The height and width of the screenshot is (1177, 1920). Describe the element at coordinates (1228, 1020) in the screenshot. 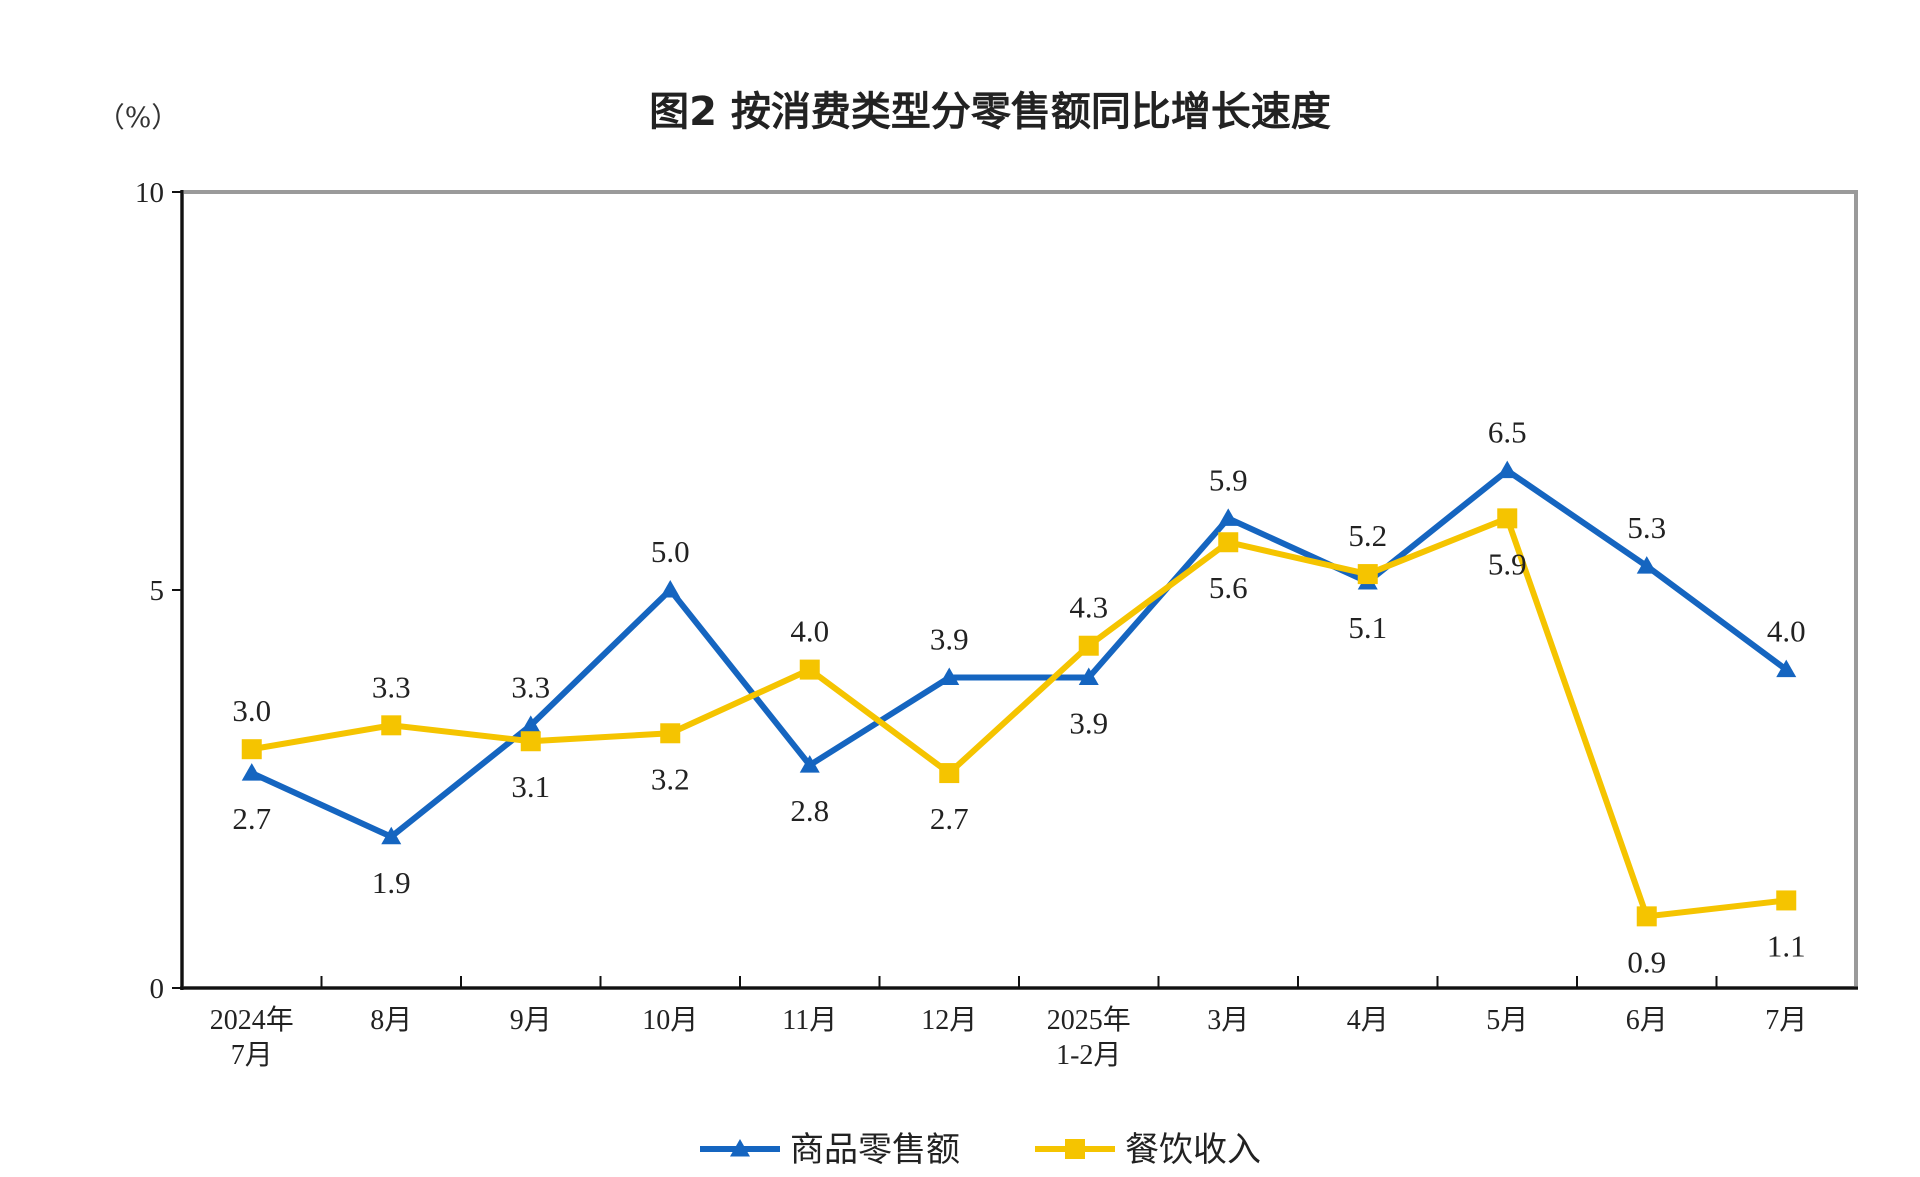

I see `x-tick-label: 3月` at that location.